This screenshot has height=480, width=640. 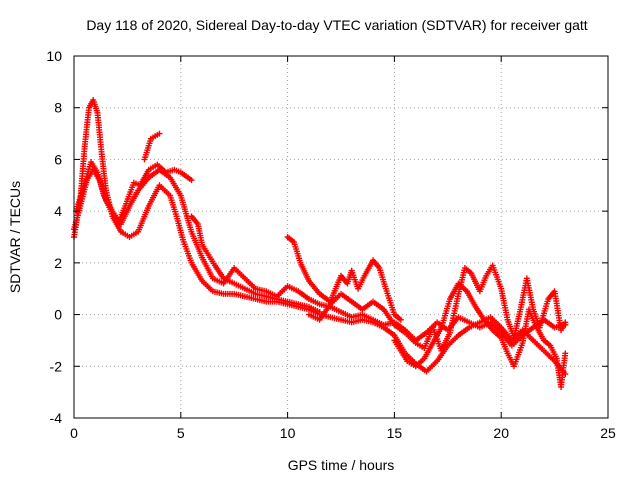 What do you see at coordinates (341, 465) in the screenshot?
I see `x-axis-label: GPS time / hours` at bounding box center [341, 465].